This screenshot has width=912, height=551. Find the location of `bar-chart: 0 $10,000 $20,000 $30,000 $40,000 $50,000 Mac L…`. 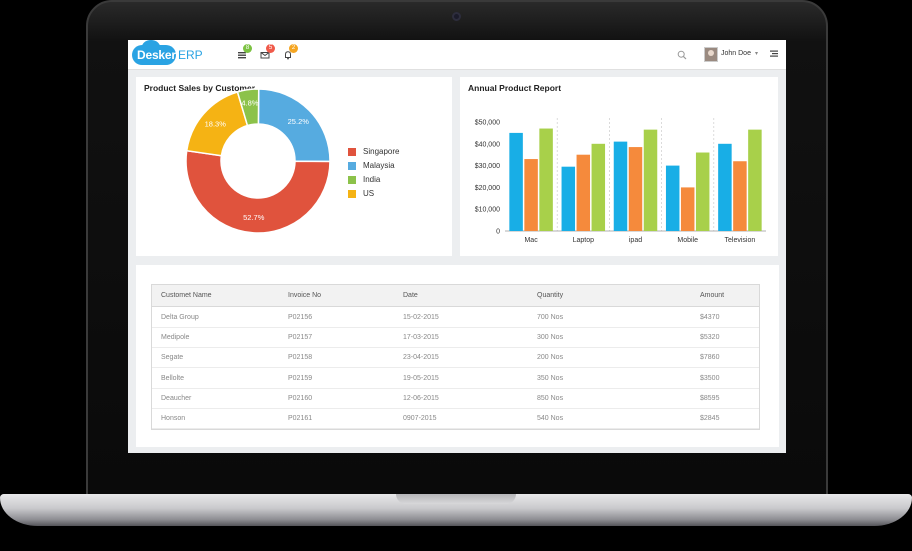

bar-chart: 0 $10,000 $20,000 $30,000 $40,000 $50,000 Mac L… is located at coordinates (620, 181).